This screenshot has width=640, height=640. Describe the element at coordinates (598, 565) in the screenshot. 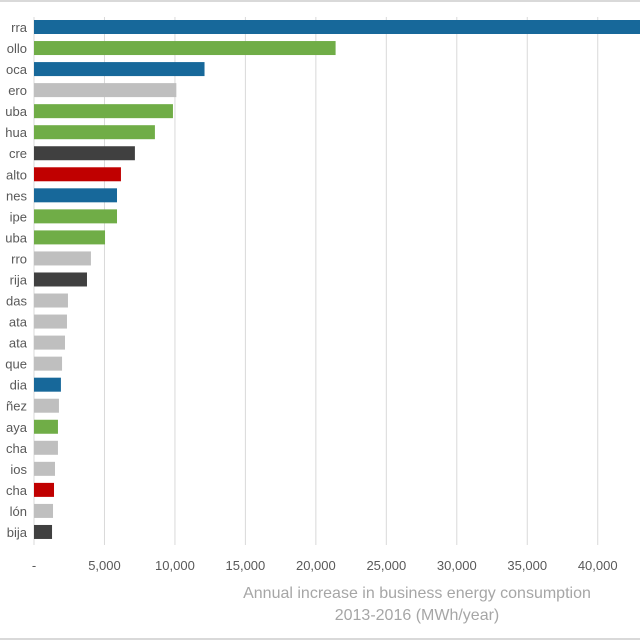

I see `x-tick-label: 40,000` at that location.